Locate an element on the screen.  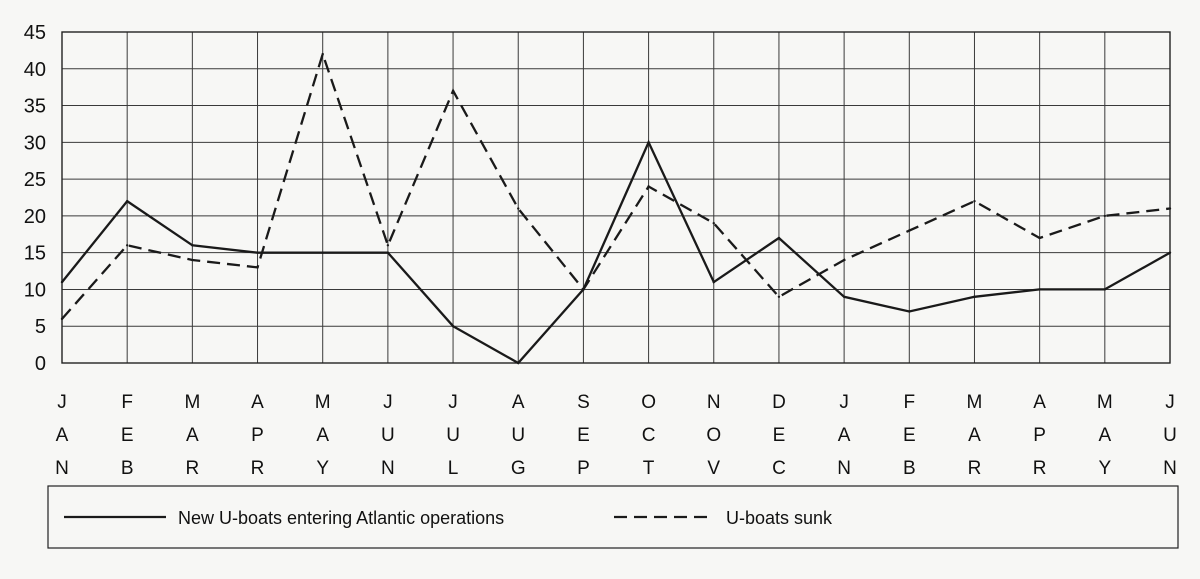
x-tick-letter: S is located at coordinates (583, 402).